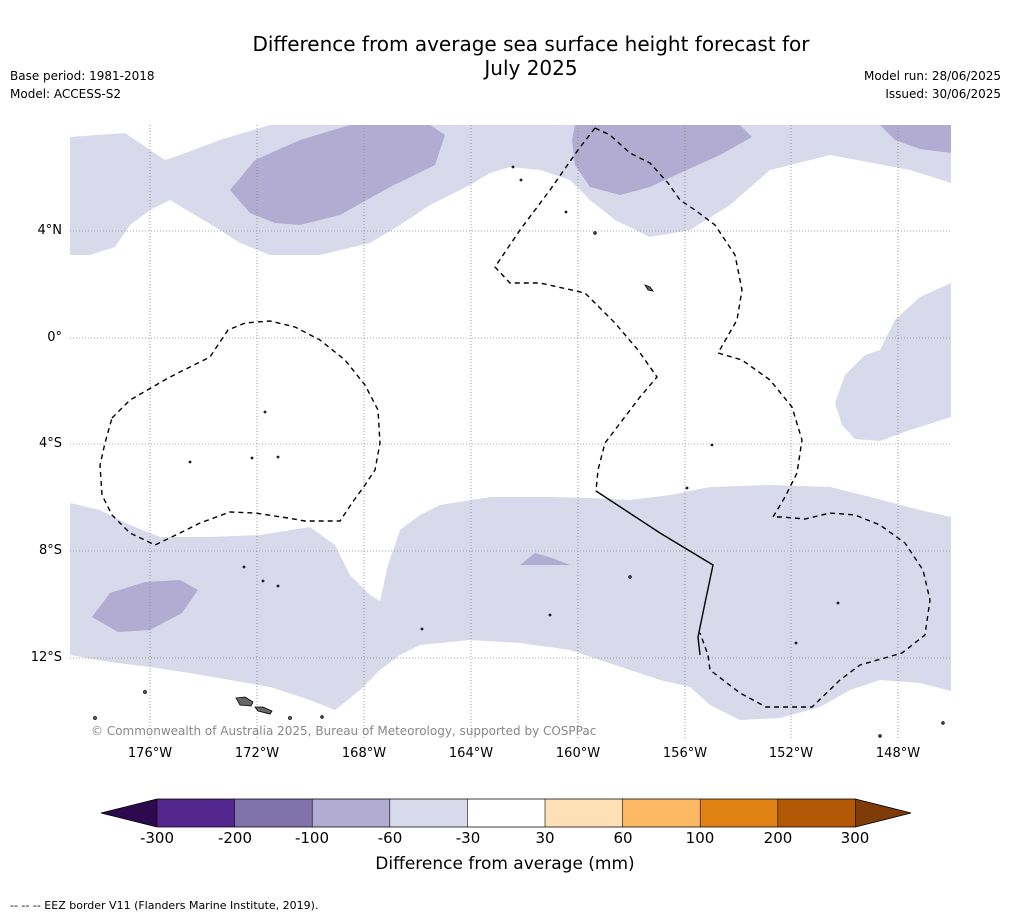 This screenshot has height=919, width=1011. Describe the element at coordinates (82, 85) in the screenshot. I see `meta-left: Base period: 1981-2018 Model: ACCESS-S2` at that location.